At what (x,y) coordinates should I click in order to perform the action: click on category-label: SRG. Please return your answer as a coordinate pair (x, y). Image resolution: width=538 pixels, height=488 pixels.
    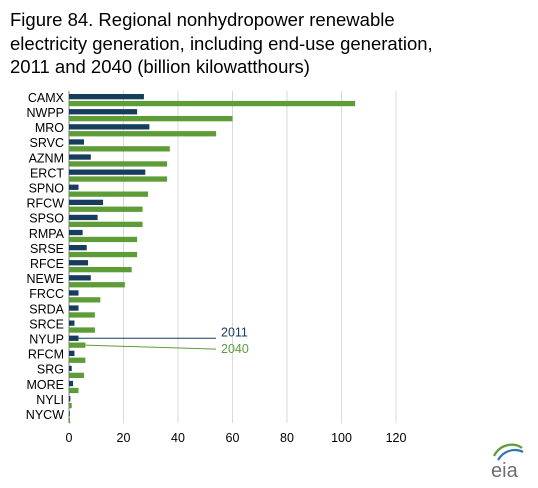
    Looking at the image, I should click on (50, 370).